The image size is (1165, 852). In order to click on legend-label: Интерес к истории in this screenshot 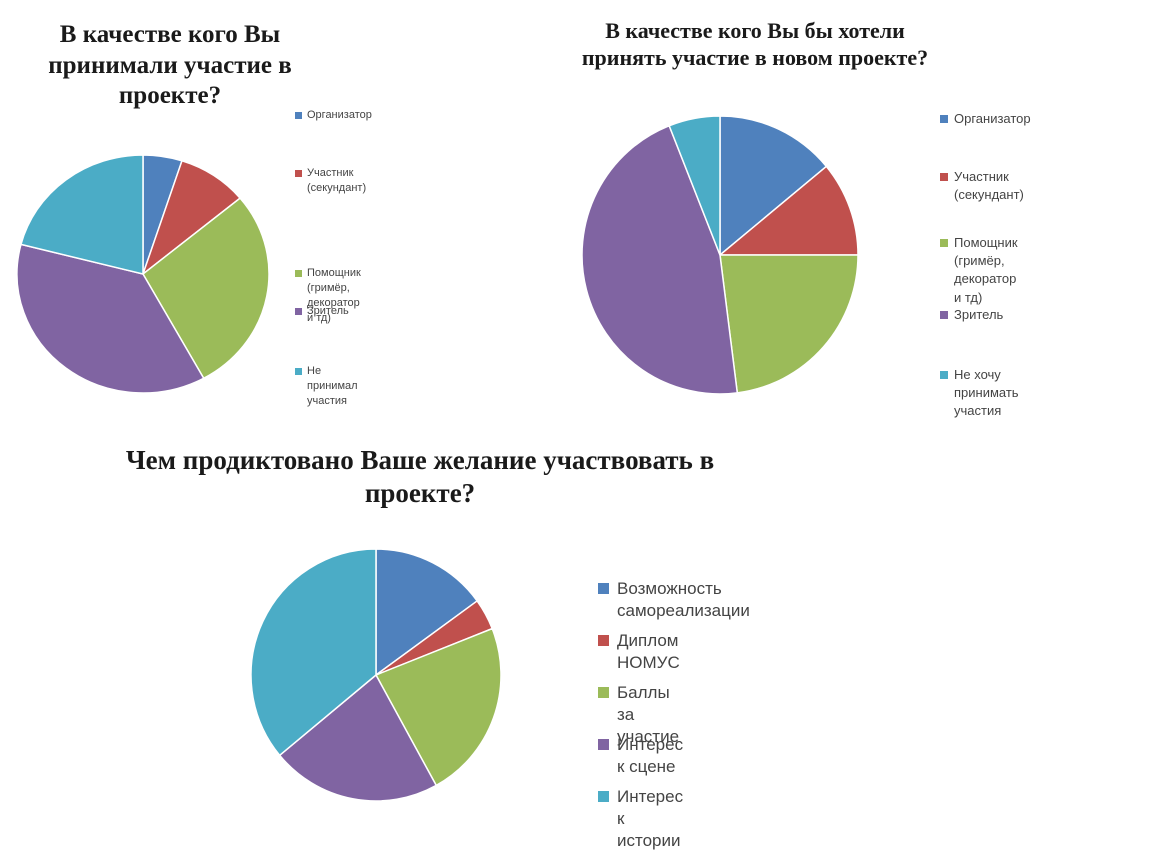, I will do `click(650, 819)`.